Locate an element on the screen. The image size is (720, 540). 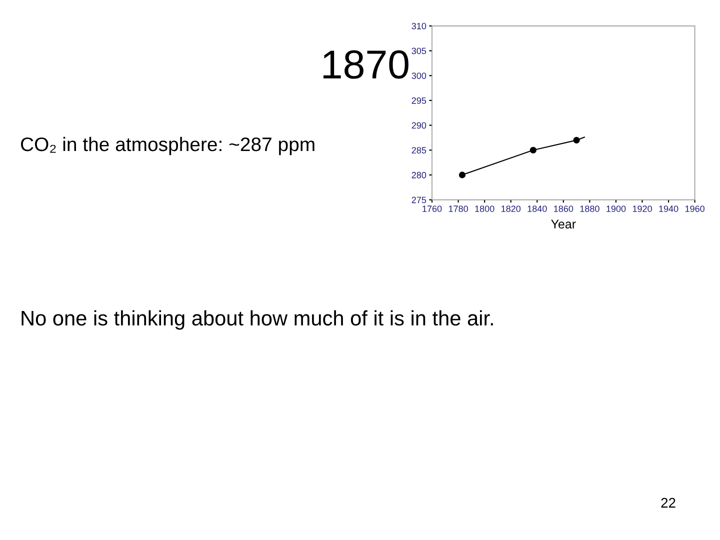
chart-title: 1870 is located at coordinates (365, 64).